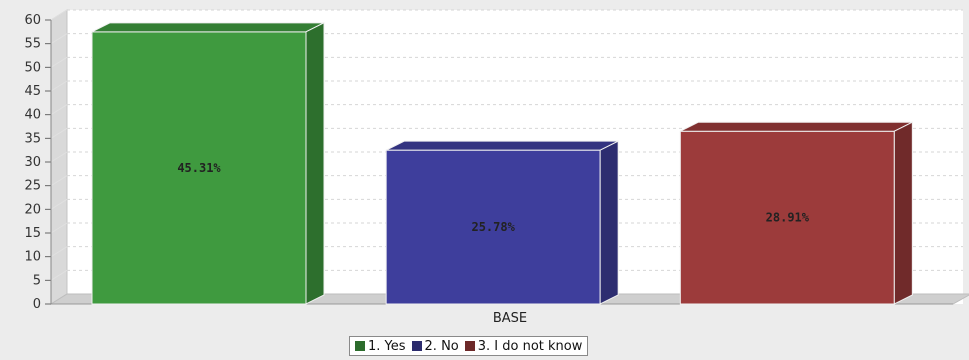 This screenshot has height=360, width=969. Describe the element at coordinates (32, 209) in the screenshot. I see `y-tick-label: 20` at that location.